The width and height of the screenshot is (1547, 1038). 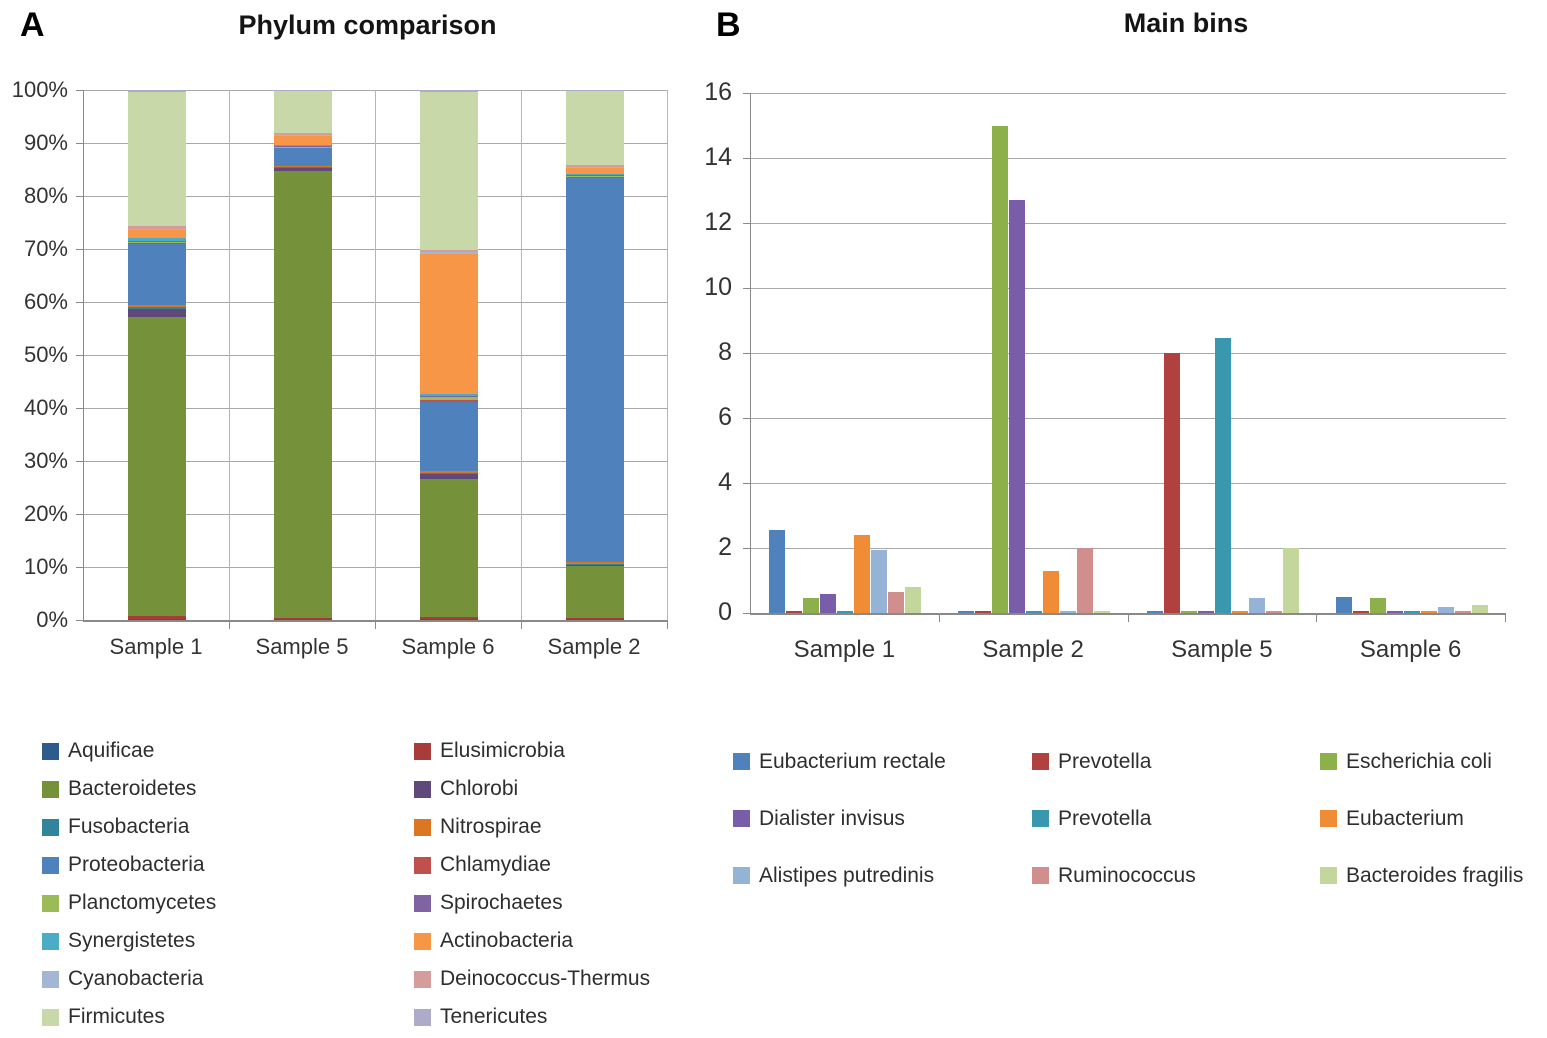 What do you see at coordinates (367, 25) in the screenshot?
I see `panel-a-title: Phylum comparison` at bounding box center [367, 25].